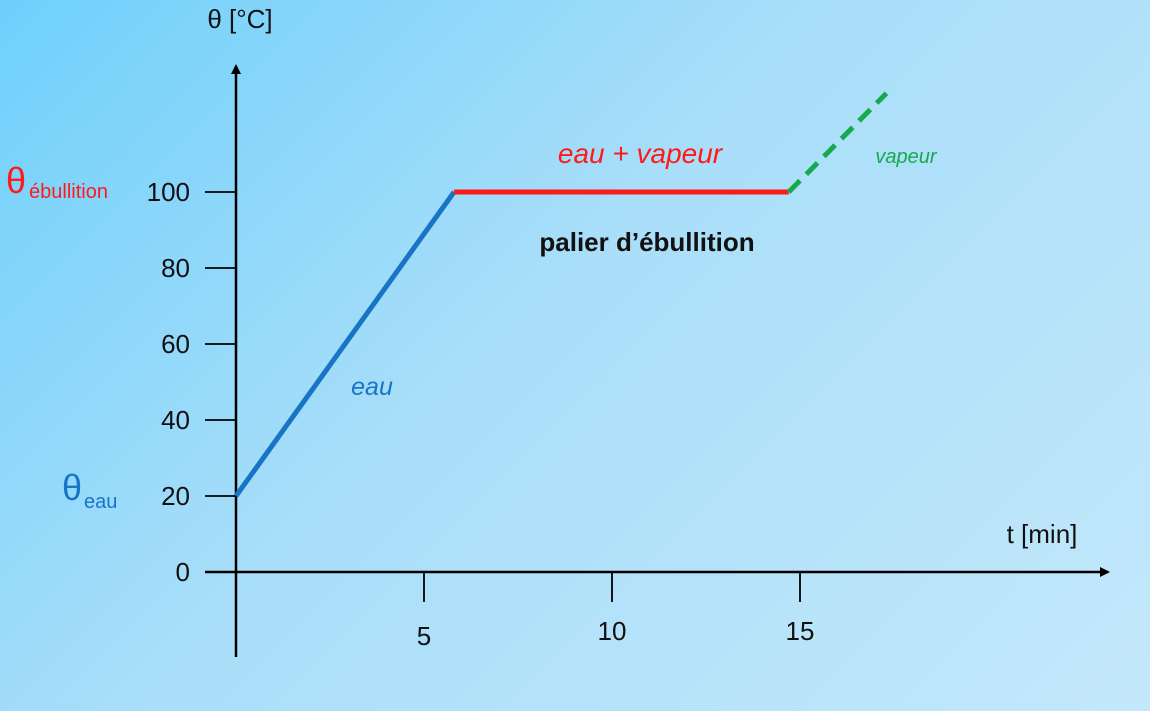  What do you see at coordinates (616, 611) in the screenshot?
I see `x-ticks: 5 10 15` at bounding box center [616, 611].